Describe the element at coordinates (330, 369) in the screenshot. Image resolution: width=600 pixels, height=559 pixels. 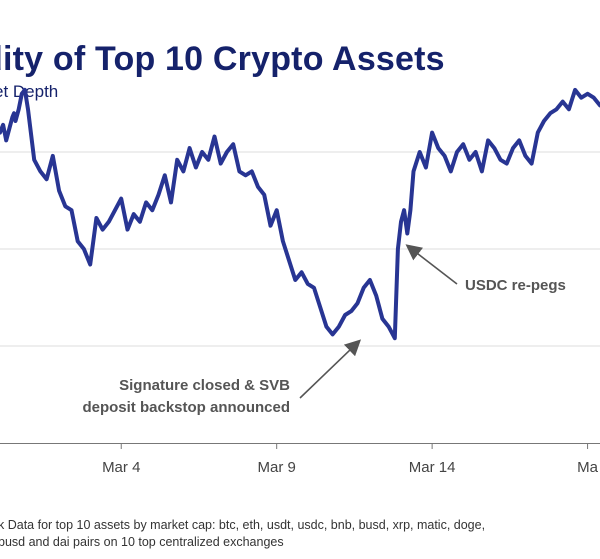
I see `annotation-arrow-svb` at that location.